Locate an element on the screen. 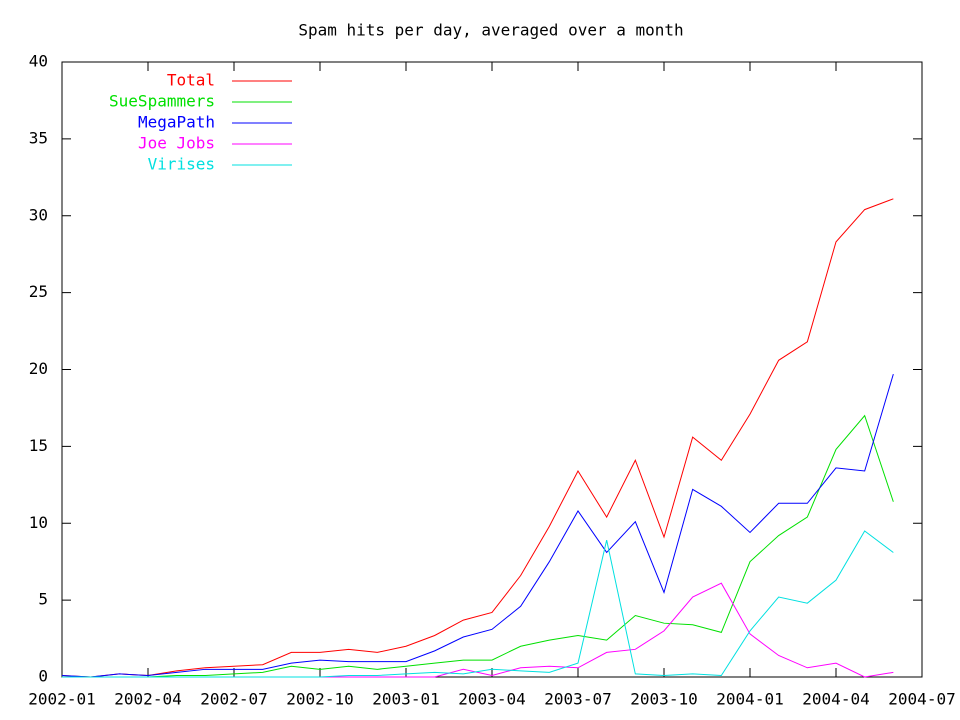 Image resolution: width=960 pixels, height=720 pixels. x-tick-label: 2004-07 is located at coordinates (921, 699).